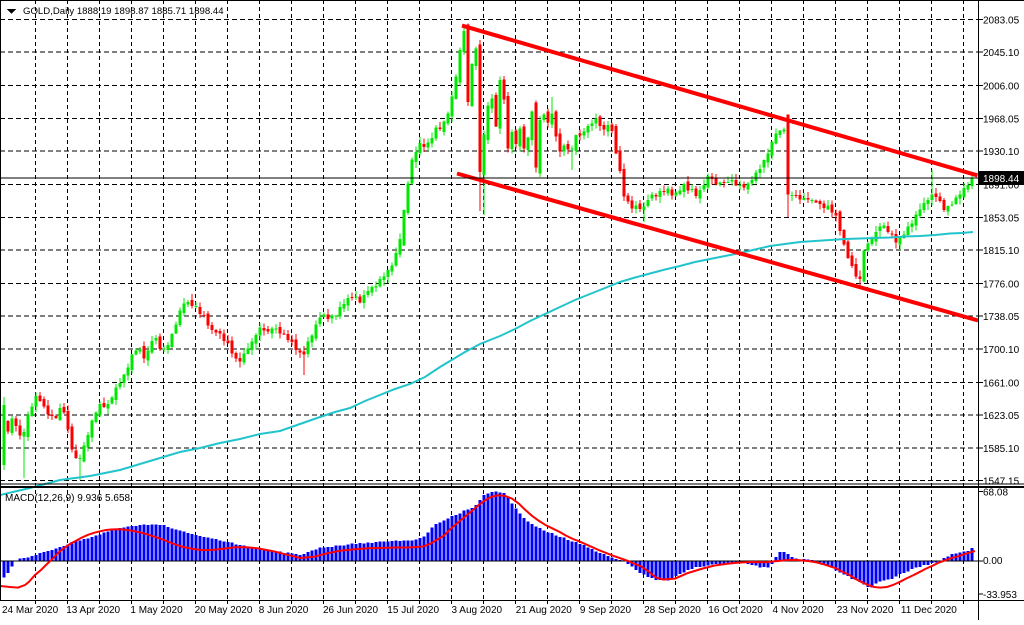 Image resolution: width=1024 pixels, height=625 pixels. I want to click on svg-text: 11 Dec 2020, so click(929, 610).